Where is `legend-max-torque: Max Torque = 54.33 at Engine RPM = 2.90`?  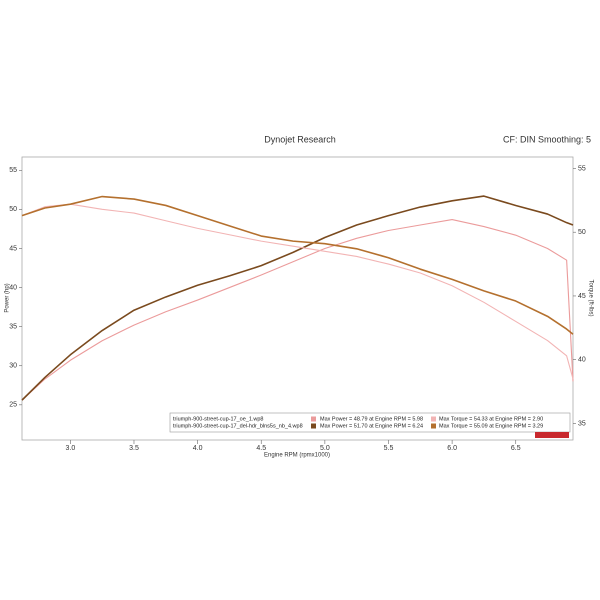
legend-max-torque: Max Torque = 54.33 at Engine RPM = 2.90 is located at coordinates (491, 419).